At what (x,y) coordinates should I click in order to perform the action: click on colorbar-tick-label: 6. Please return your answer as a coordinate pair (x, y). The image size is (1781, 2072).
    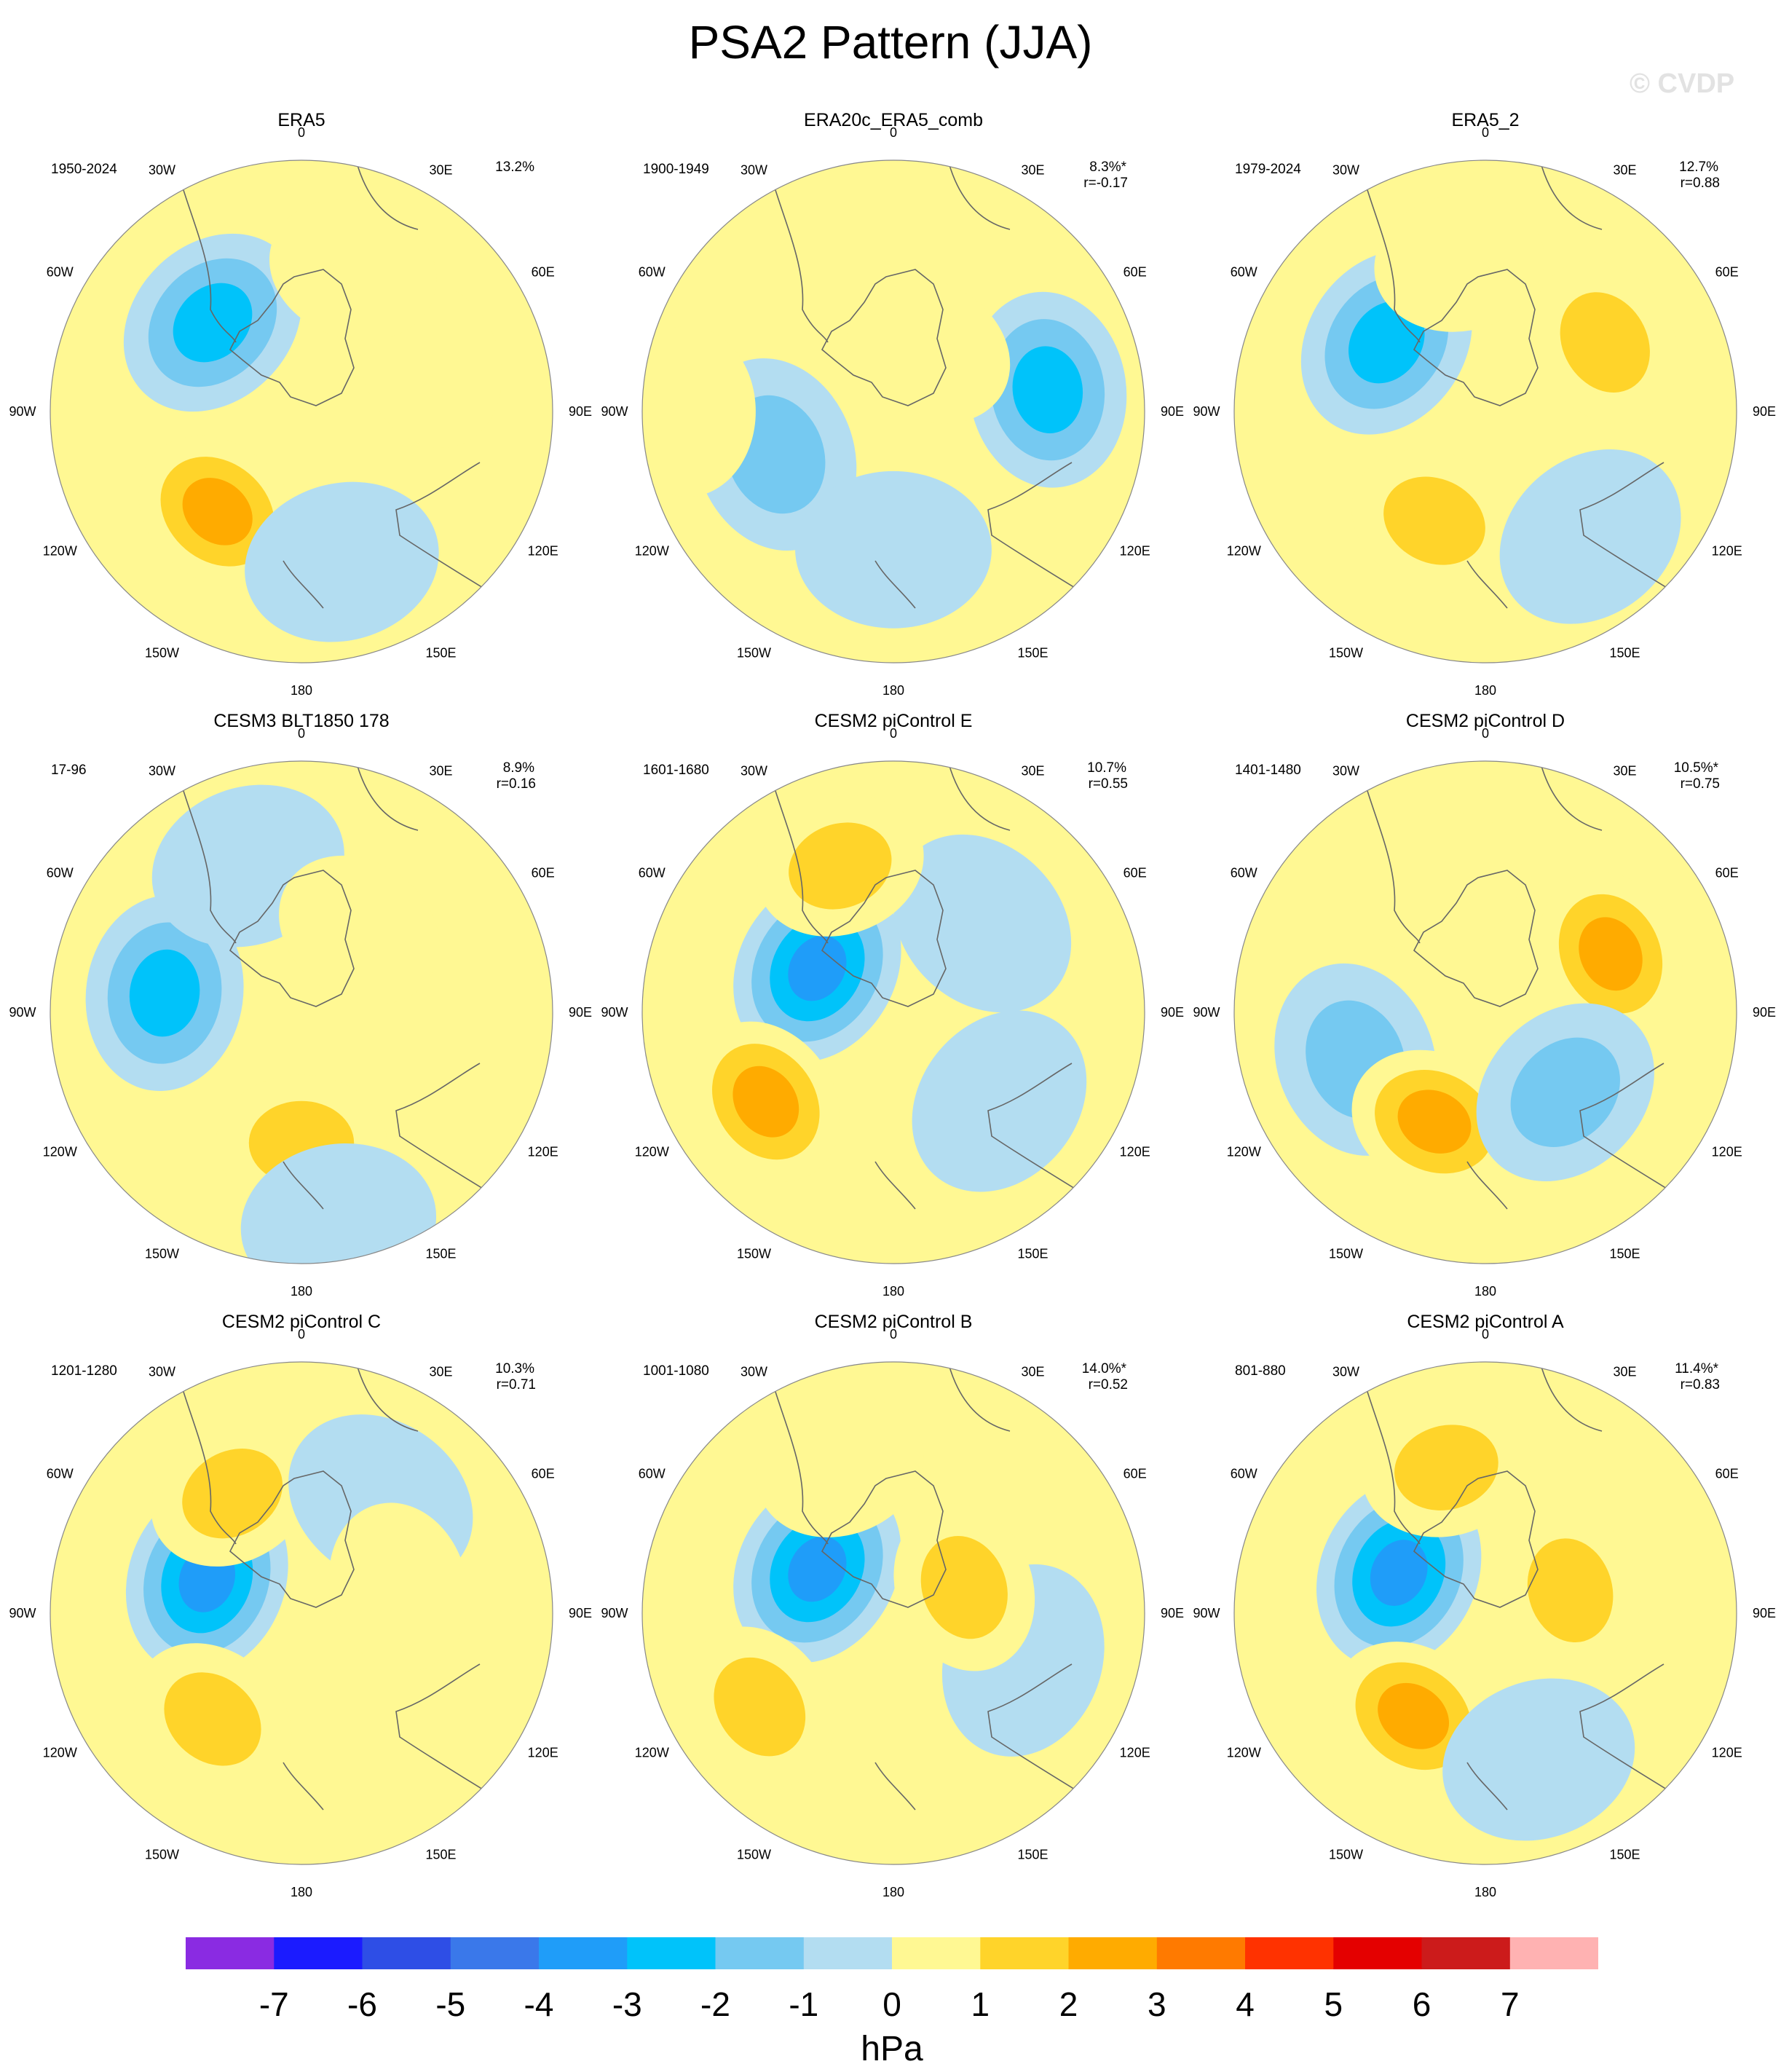
    Looking at the image, I should click on (1422, 2004).